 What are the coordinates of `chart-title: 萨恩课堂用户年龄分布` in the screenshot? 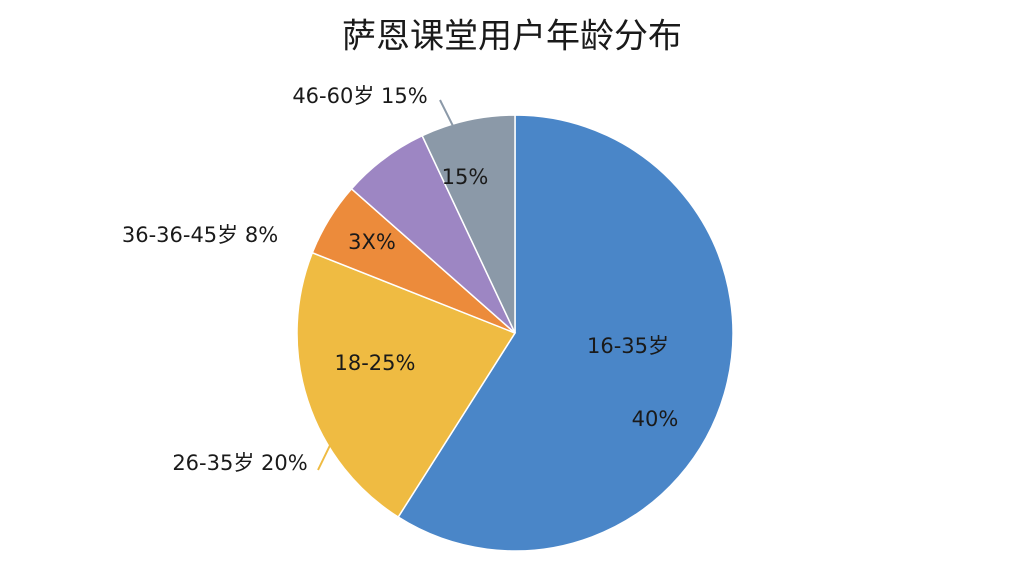 It's located at (512, 37).